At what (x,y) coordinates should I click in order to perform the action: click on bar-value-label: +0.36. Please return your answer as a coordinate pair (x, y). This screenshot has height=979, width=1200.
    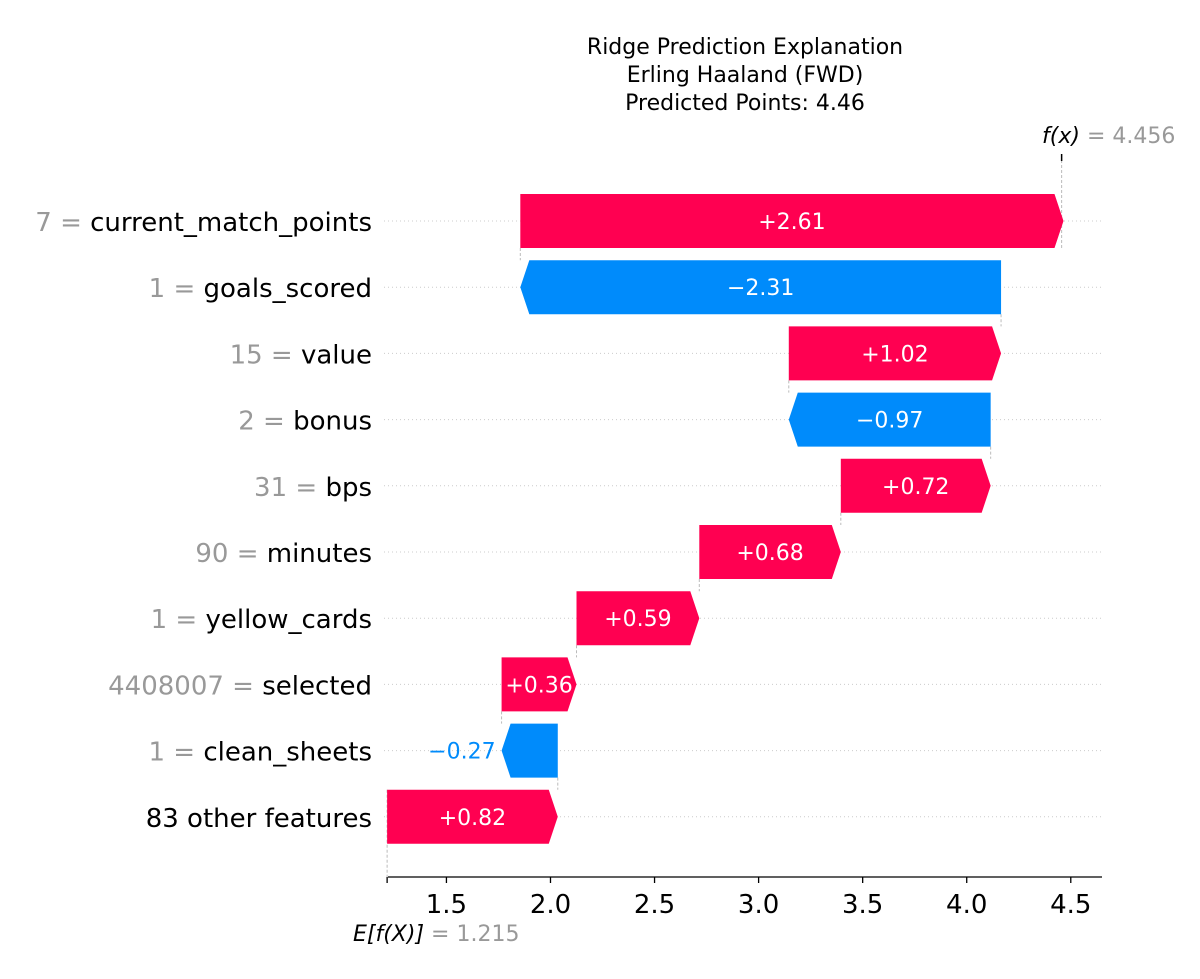
    Looking at the image, I should click on (538, 685).